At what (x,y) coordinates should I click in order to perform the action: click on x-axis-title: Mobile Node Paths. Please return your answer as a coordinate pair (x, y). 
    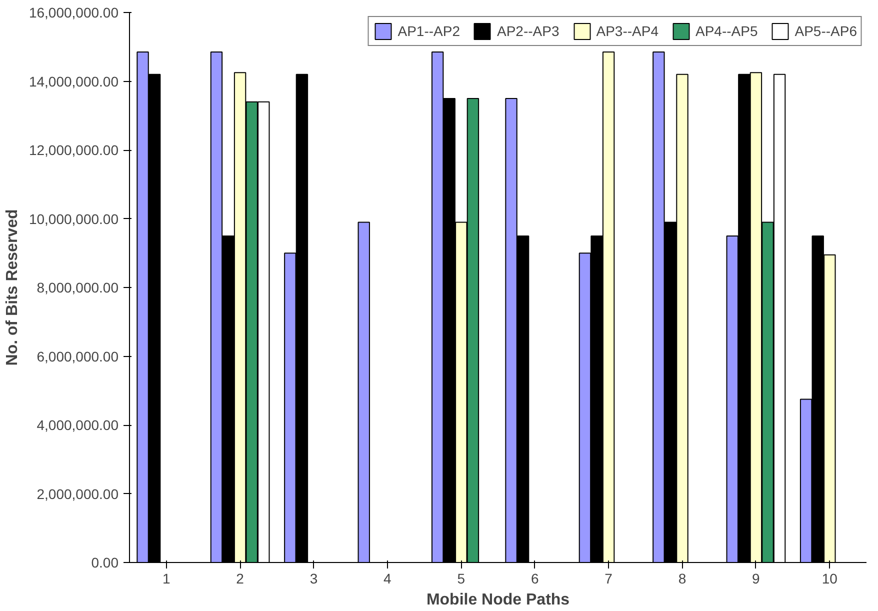
    Looking at the image, I should click on (498, 600).